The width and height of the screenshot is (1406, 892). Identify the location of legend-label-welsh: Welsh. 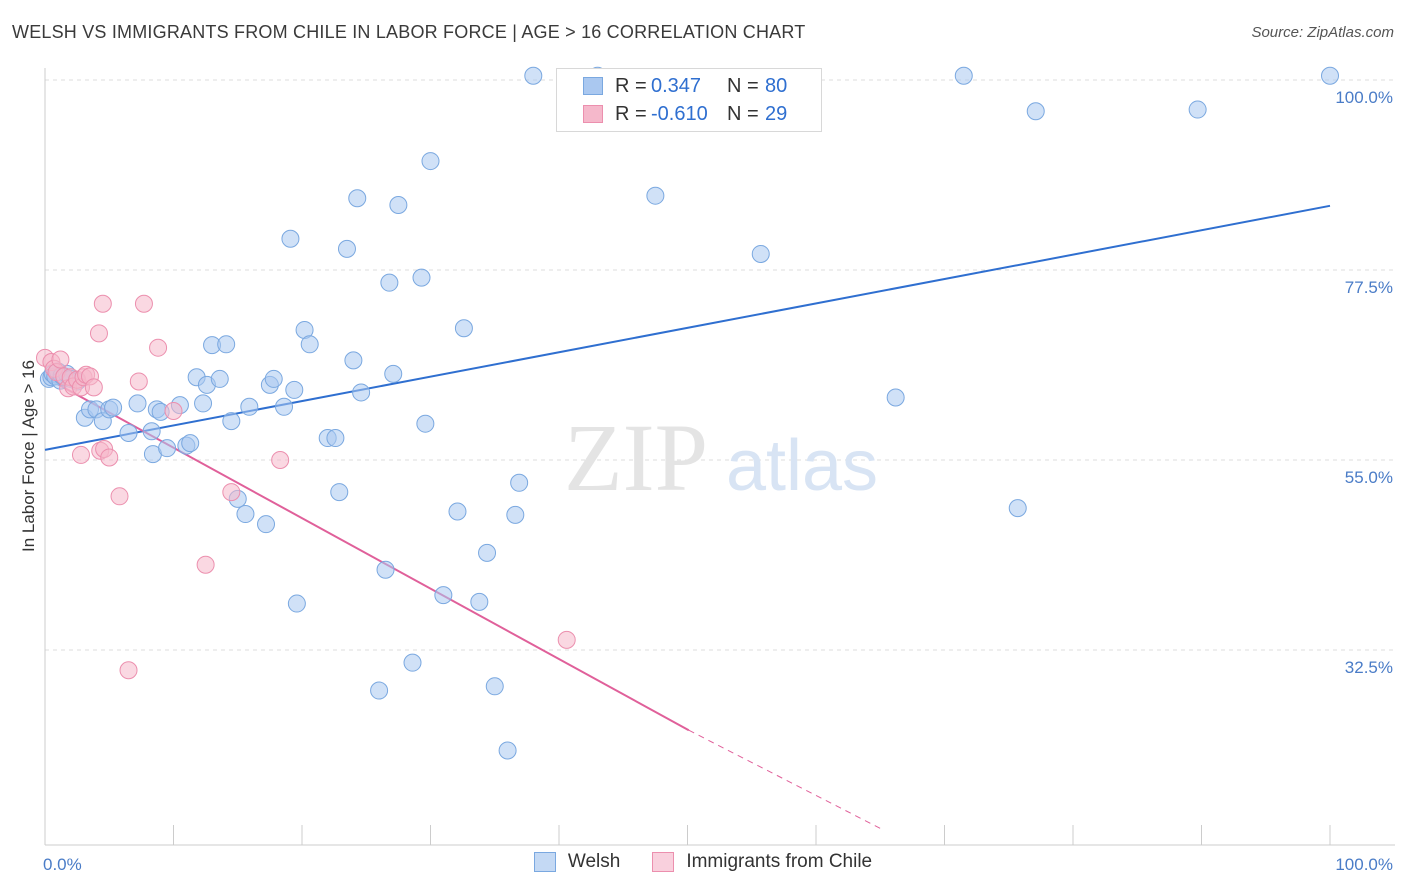
(594, 861).